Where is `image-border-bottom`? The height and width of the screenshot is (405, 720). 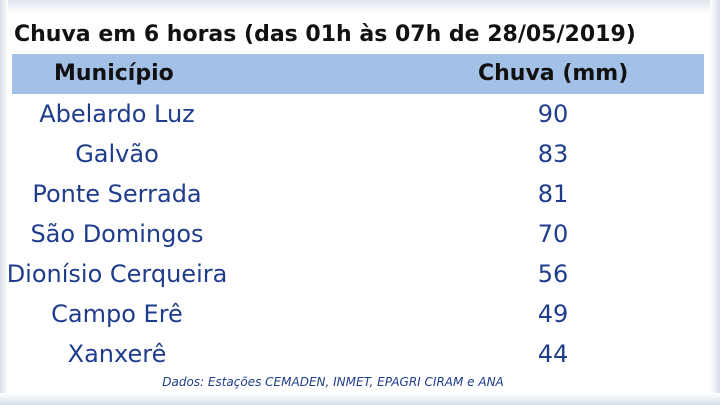
image-border-bottom is located at coordinates (360, 399).